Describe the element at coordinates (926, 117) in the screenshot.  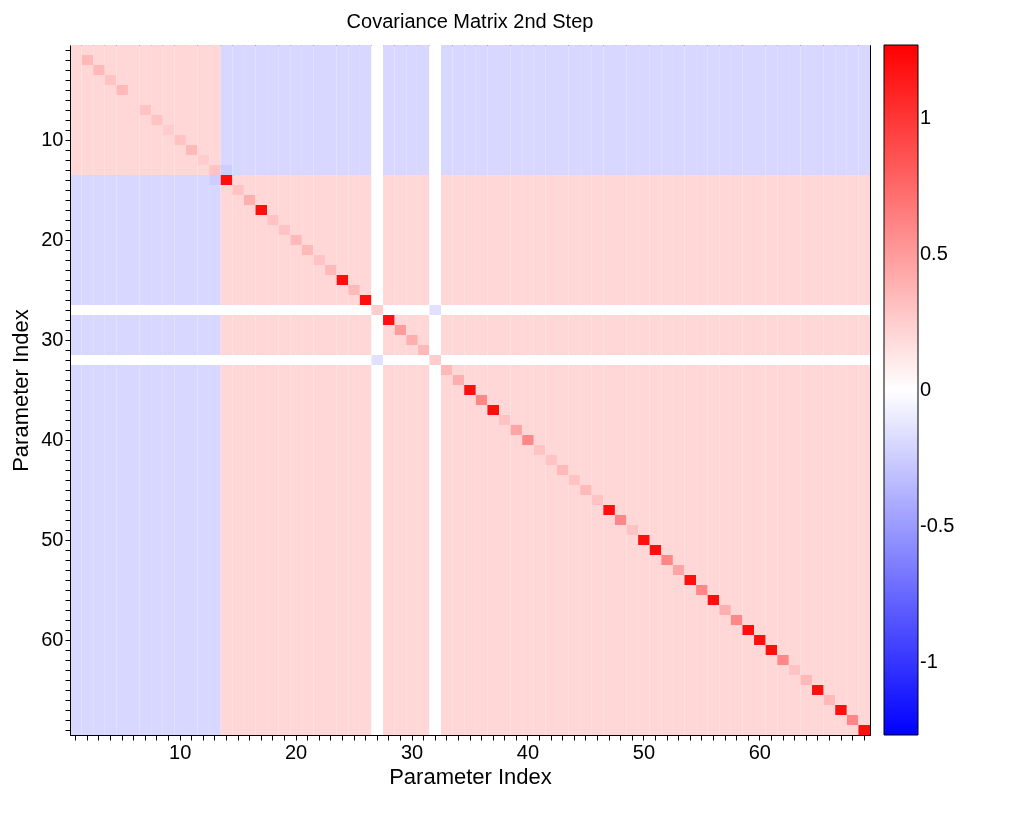
I see `color-bar-label: 1` at that location.